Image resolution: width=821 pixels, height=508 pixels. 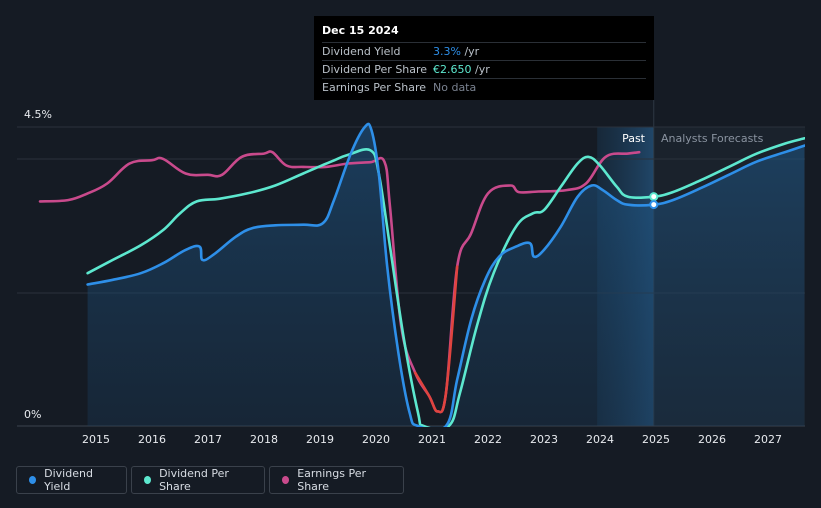 What do you see at coordinates (654, 197) in the screenshot?
I see `dividend-per-share-marker` at bounding box center [654, 197].